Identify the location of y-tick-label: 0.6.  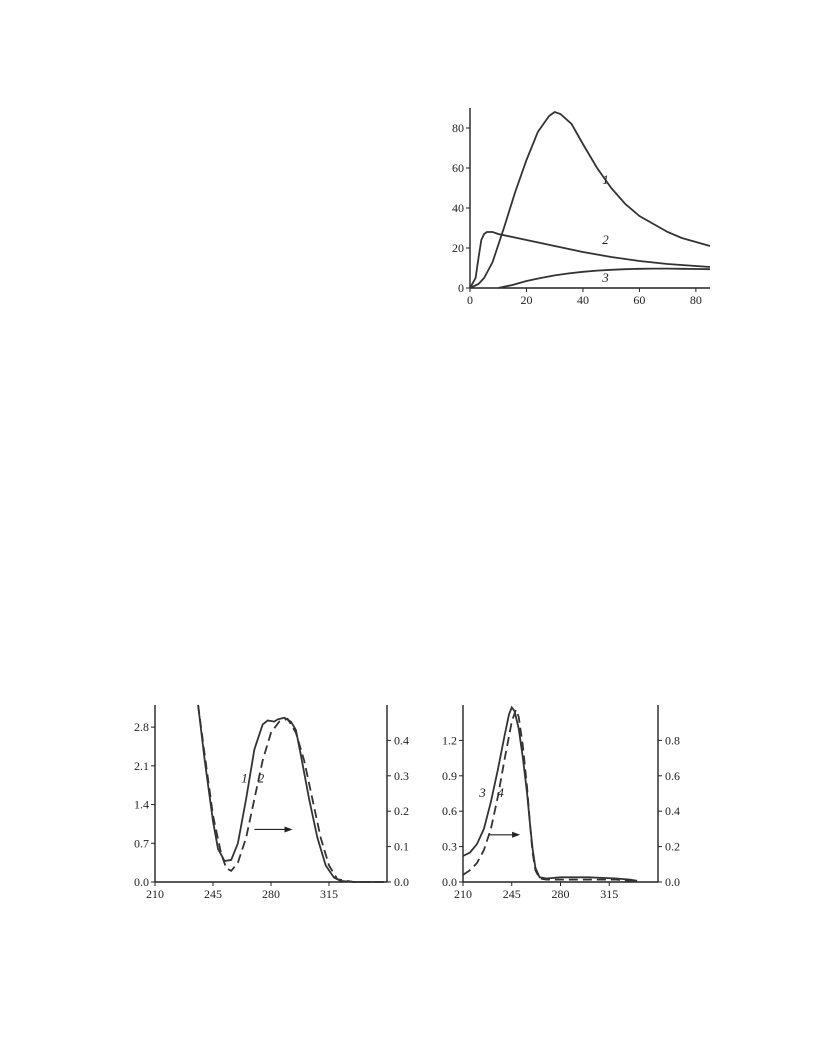
(449, 811).